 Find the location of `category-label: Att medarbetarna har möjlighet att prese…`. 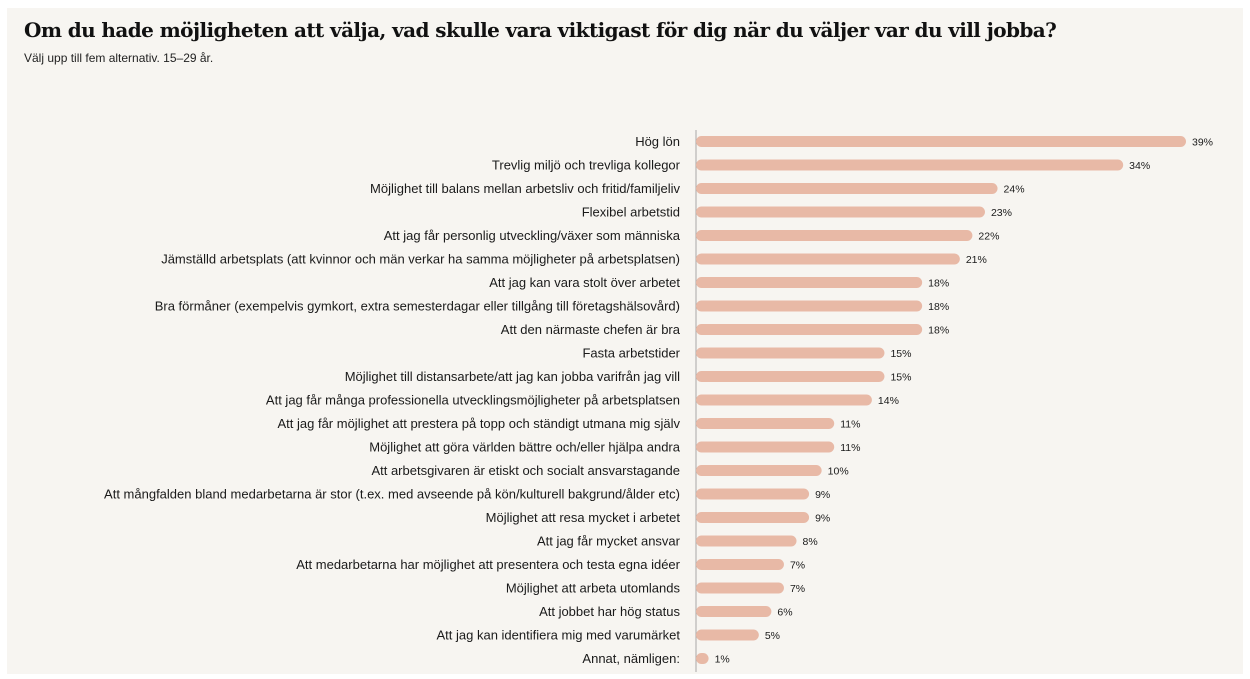

category-label: Att medarbetarna har möjlighet att prese… is located at coordinates (488, 564).